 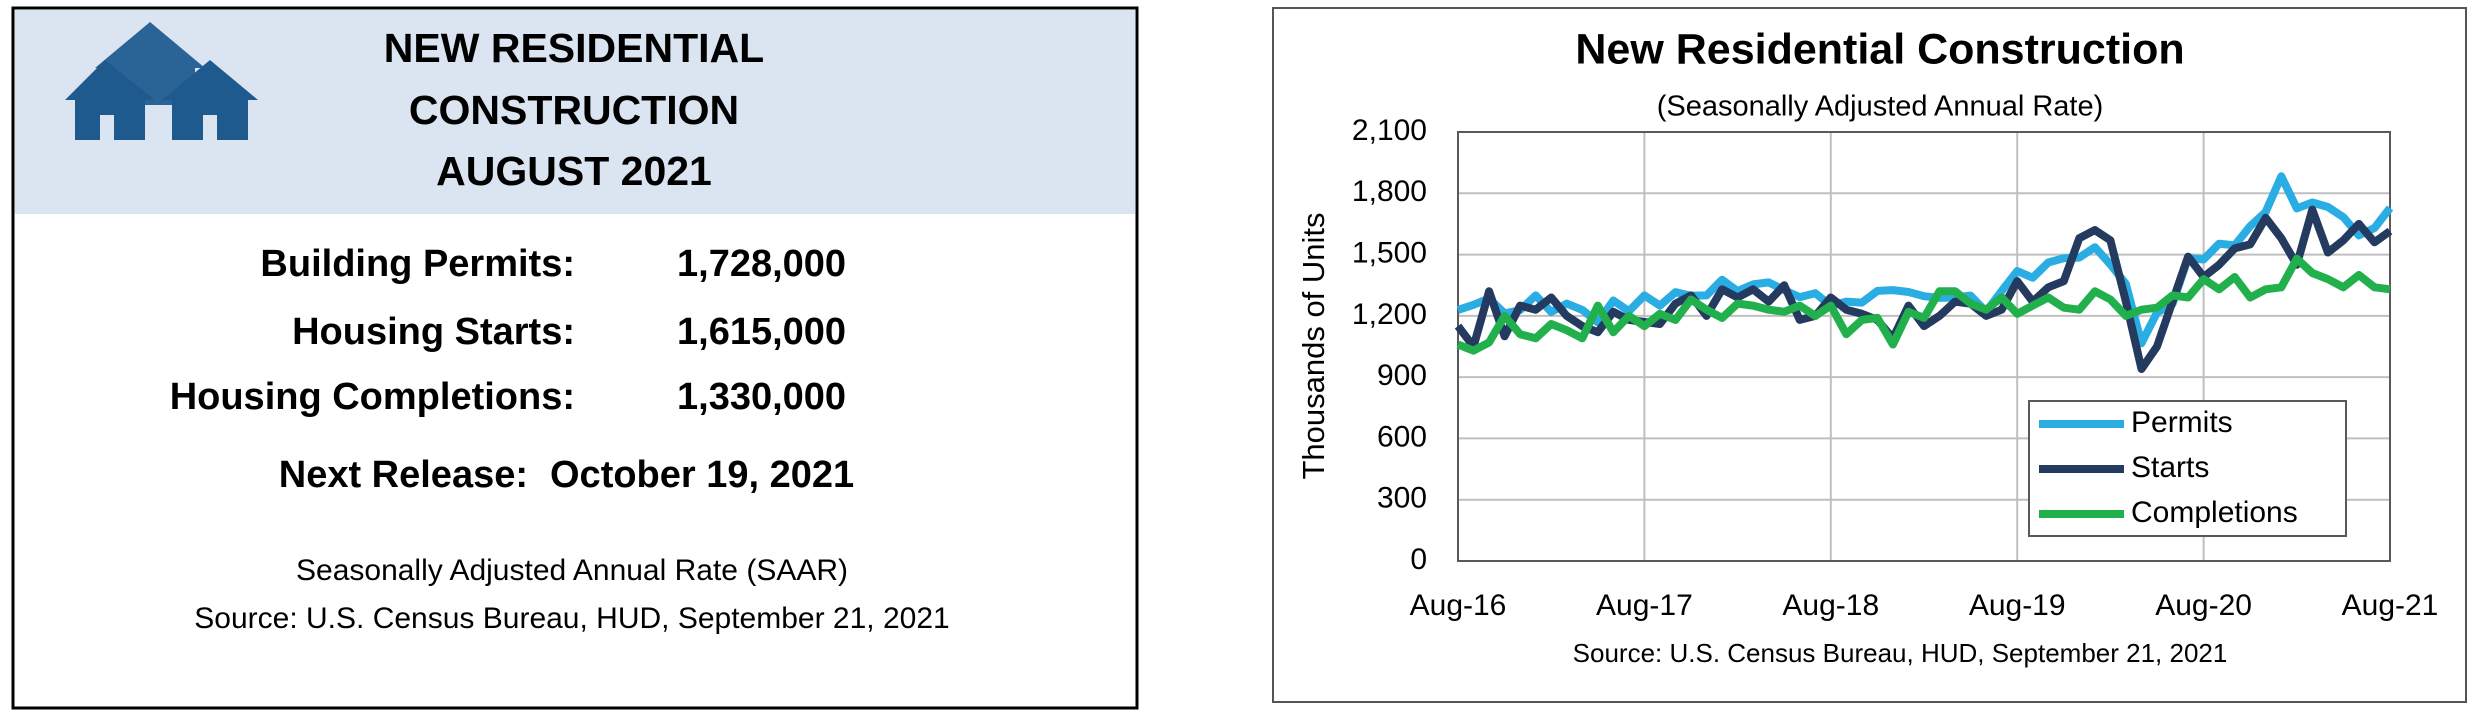 What do you see at coordinates (574, 48) in the screenshot?
I see `panel-title: NEW RESIDENTIAL` at bounding box center [574, 48].